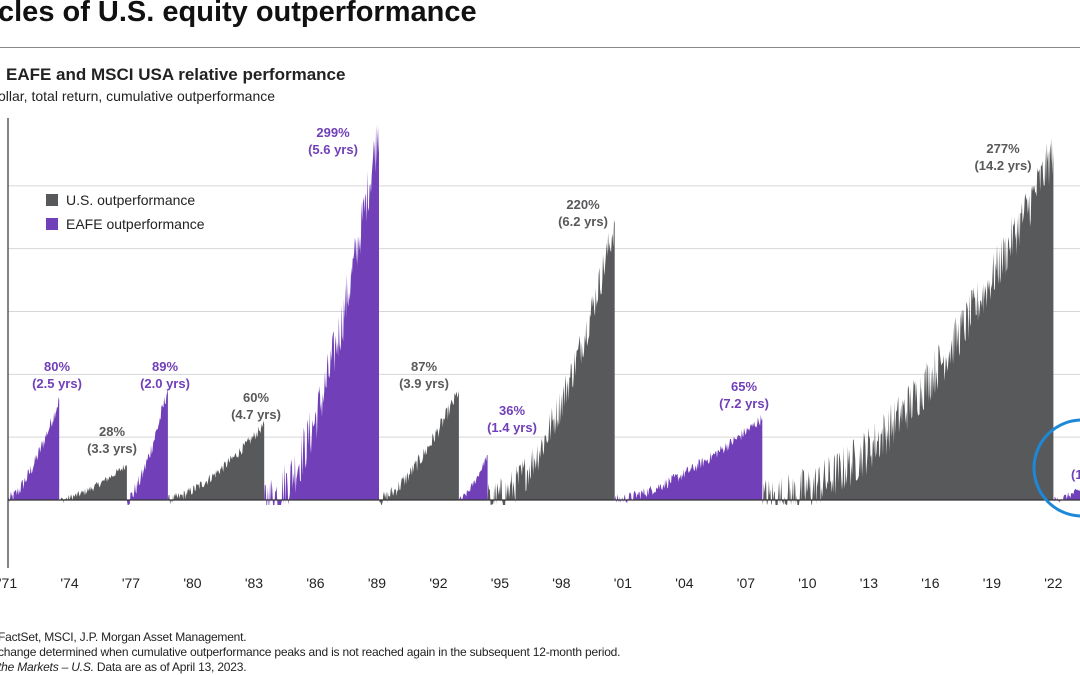 The image size is (1080, 675). What do you see at coordinates (1056, 468) in the screenshot?
I see `highlight-circle` at bounding box center [1056, 468].